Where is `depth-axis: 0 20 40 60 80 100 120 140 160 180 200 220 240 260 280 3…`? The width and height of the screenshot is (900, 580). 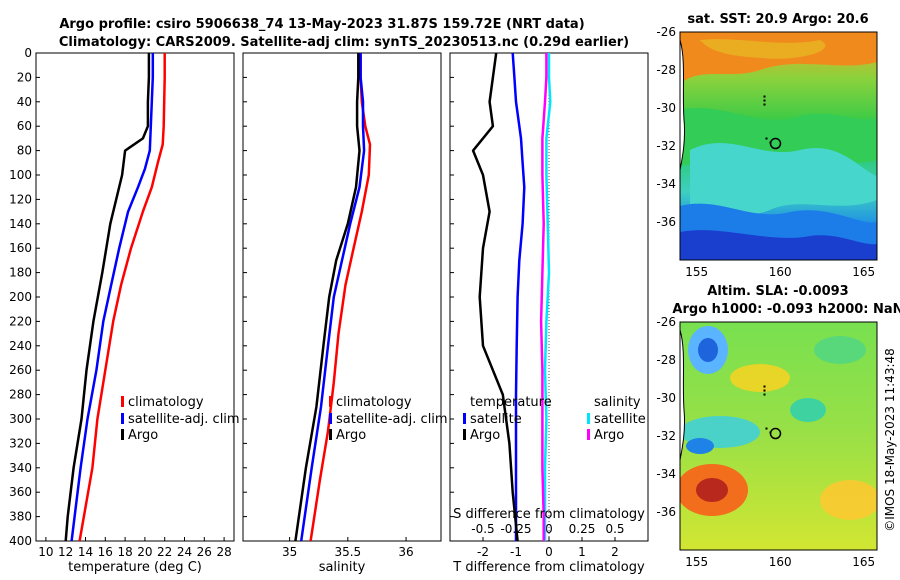
depth-axis: 0 20 40 60 80 100 120 140 160 180 200 220 240 260 280 3… is located at coordinates (24, 297).